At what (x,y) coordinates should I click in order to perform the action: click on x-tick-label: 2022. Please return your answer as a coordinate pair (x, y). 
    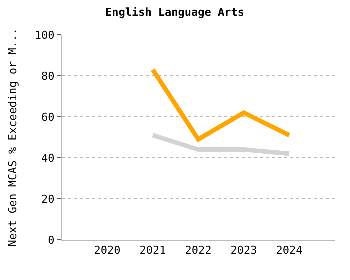
    Looking at the image, I should click on (198, 251).